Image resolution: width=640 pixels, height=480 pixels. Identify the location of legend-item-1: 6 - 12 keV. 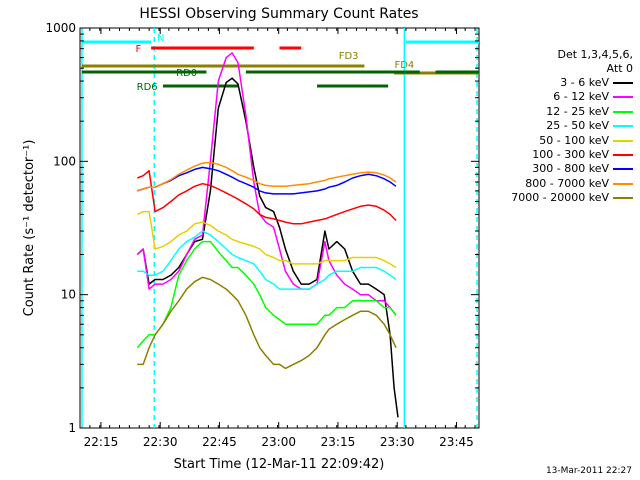
(558, 97).